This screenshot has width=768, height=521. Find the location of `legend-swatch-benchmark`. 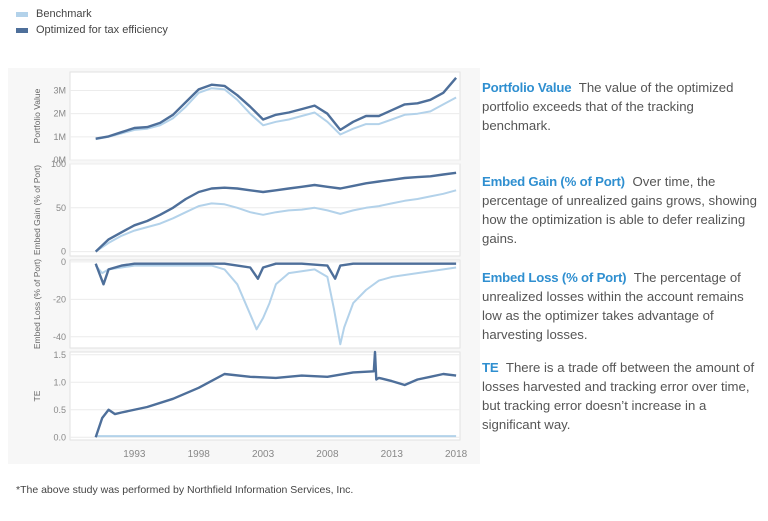

legend-swatch-benchmark is located at coordinates (22, 14).